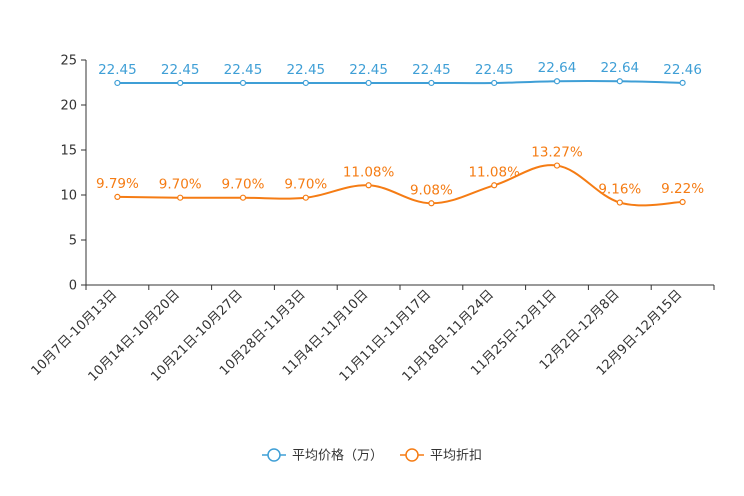 Image resolution: width=744 pixels, height=496 pixels. What do you see at coordinates (68, 61) in the screenshot?
I see `y-tick-label: 25` at bounding box center [68, 61].